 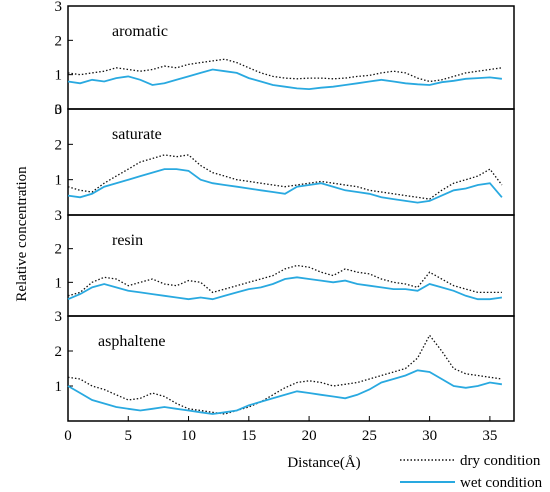 I want to click on legend-label-wet-condition: wet condition, so click(x=501, y=483).